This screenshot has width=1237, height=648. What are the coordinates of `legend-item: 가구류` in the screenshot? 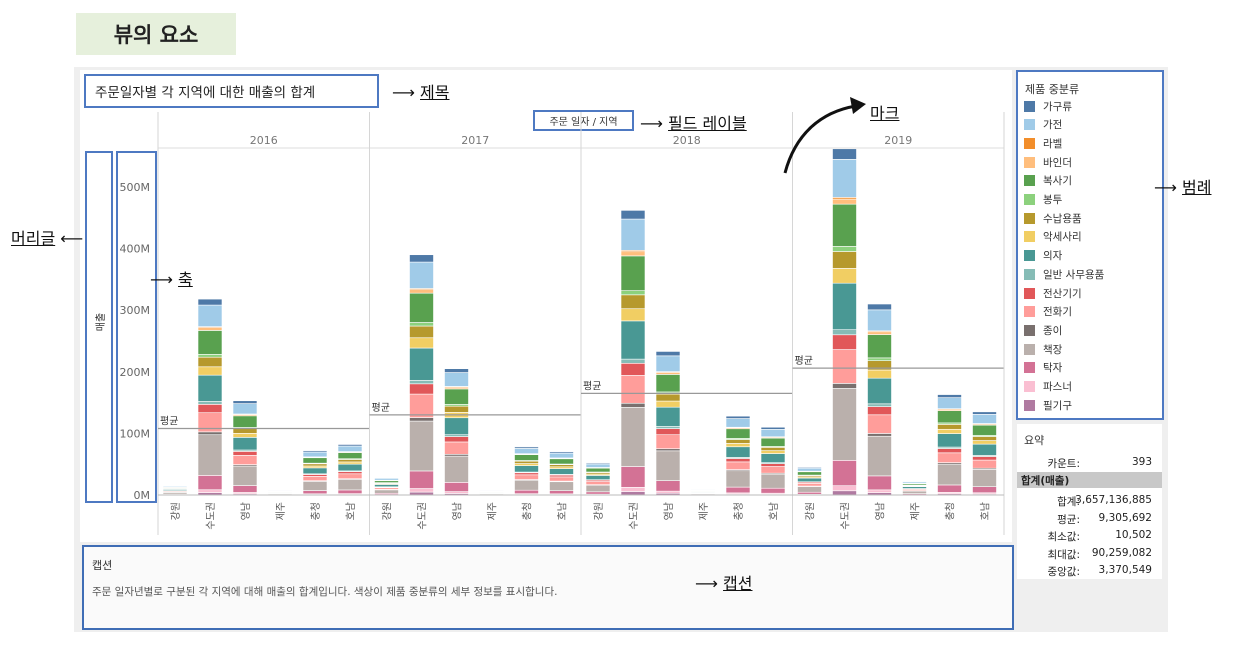 It's located at (1048, 106).